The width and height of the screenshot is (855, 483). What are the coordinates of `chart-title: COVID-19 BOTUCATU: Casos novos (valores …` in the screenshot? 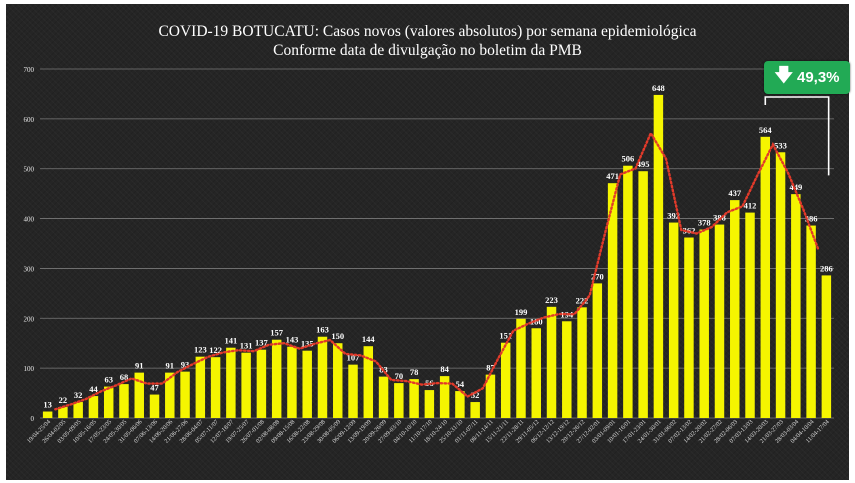 It's located at (427, 31).